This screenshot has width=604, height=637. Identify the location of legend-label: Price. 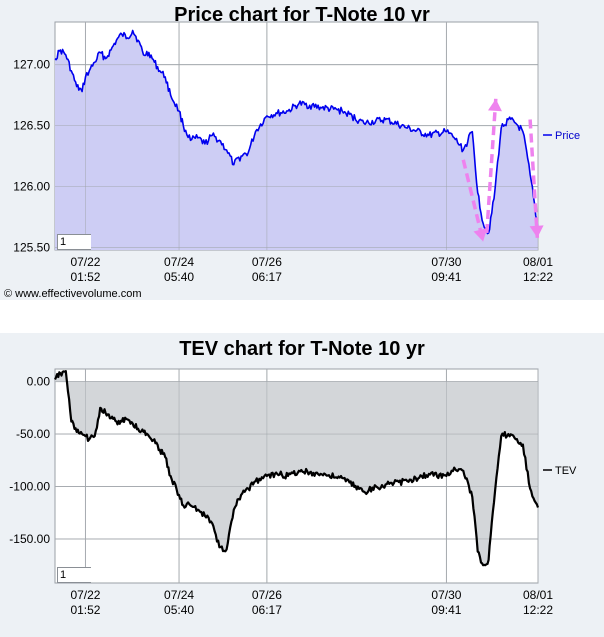
(567, 136).